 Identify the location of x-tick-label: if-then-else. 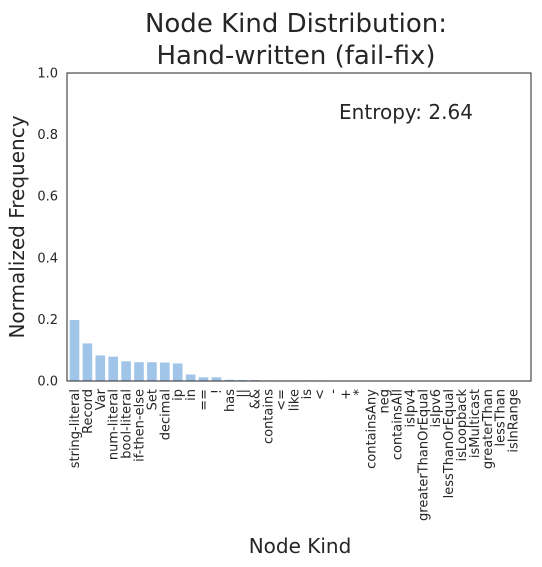
(140, 425).